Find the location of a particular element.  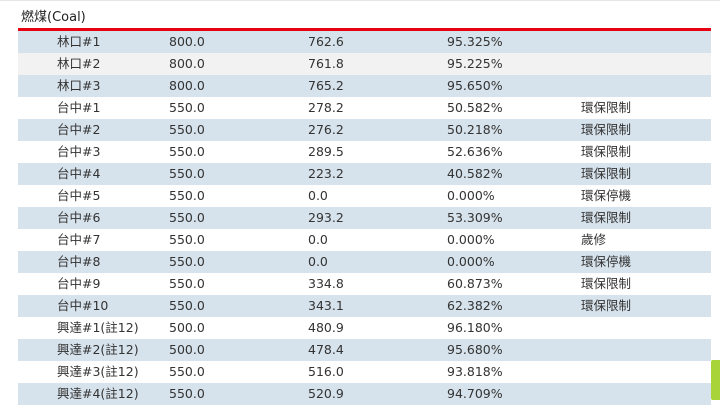

unit-name: 台中#3 is located at coordinates (79, 151).